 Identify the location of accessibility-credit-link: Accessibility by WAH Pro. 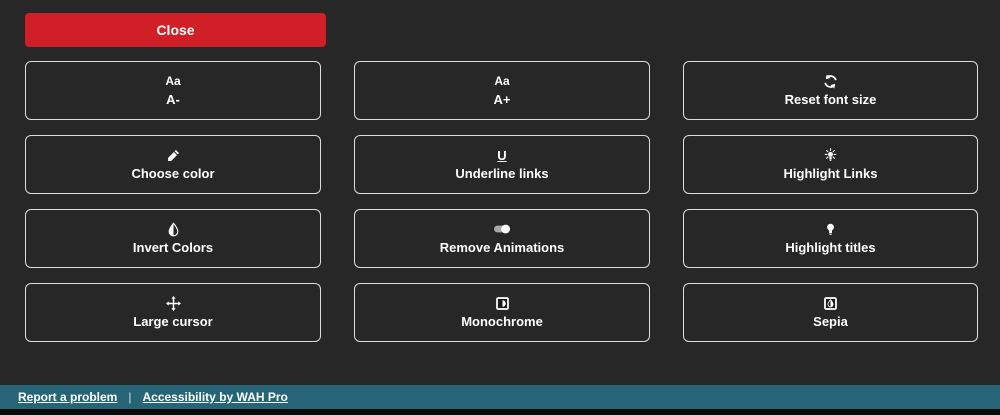
(215, 397).